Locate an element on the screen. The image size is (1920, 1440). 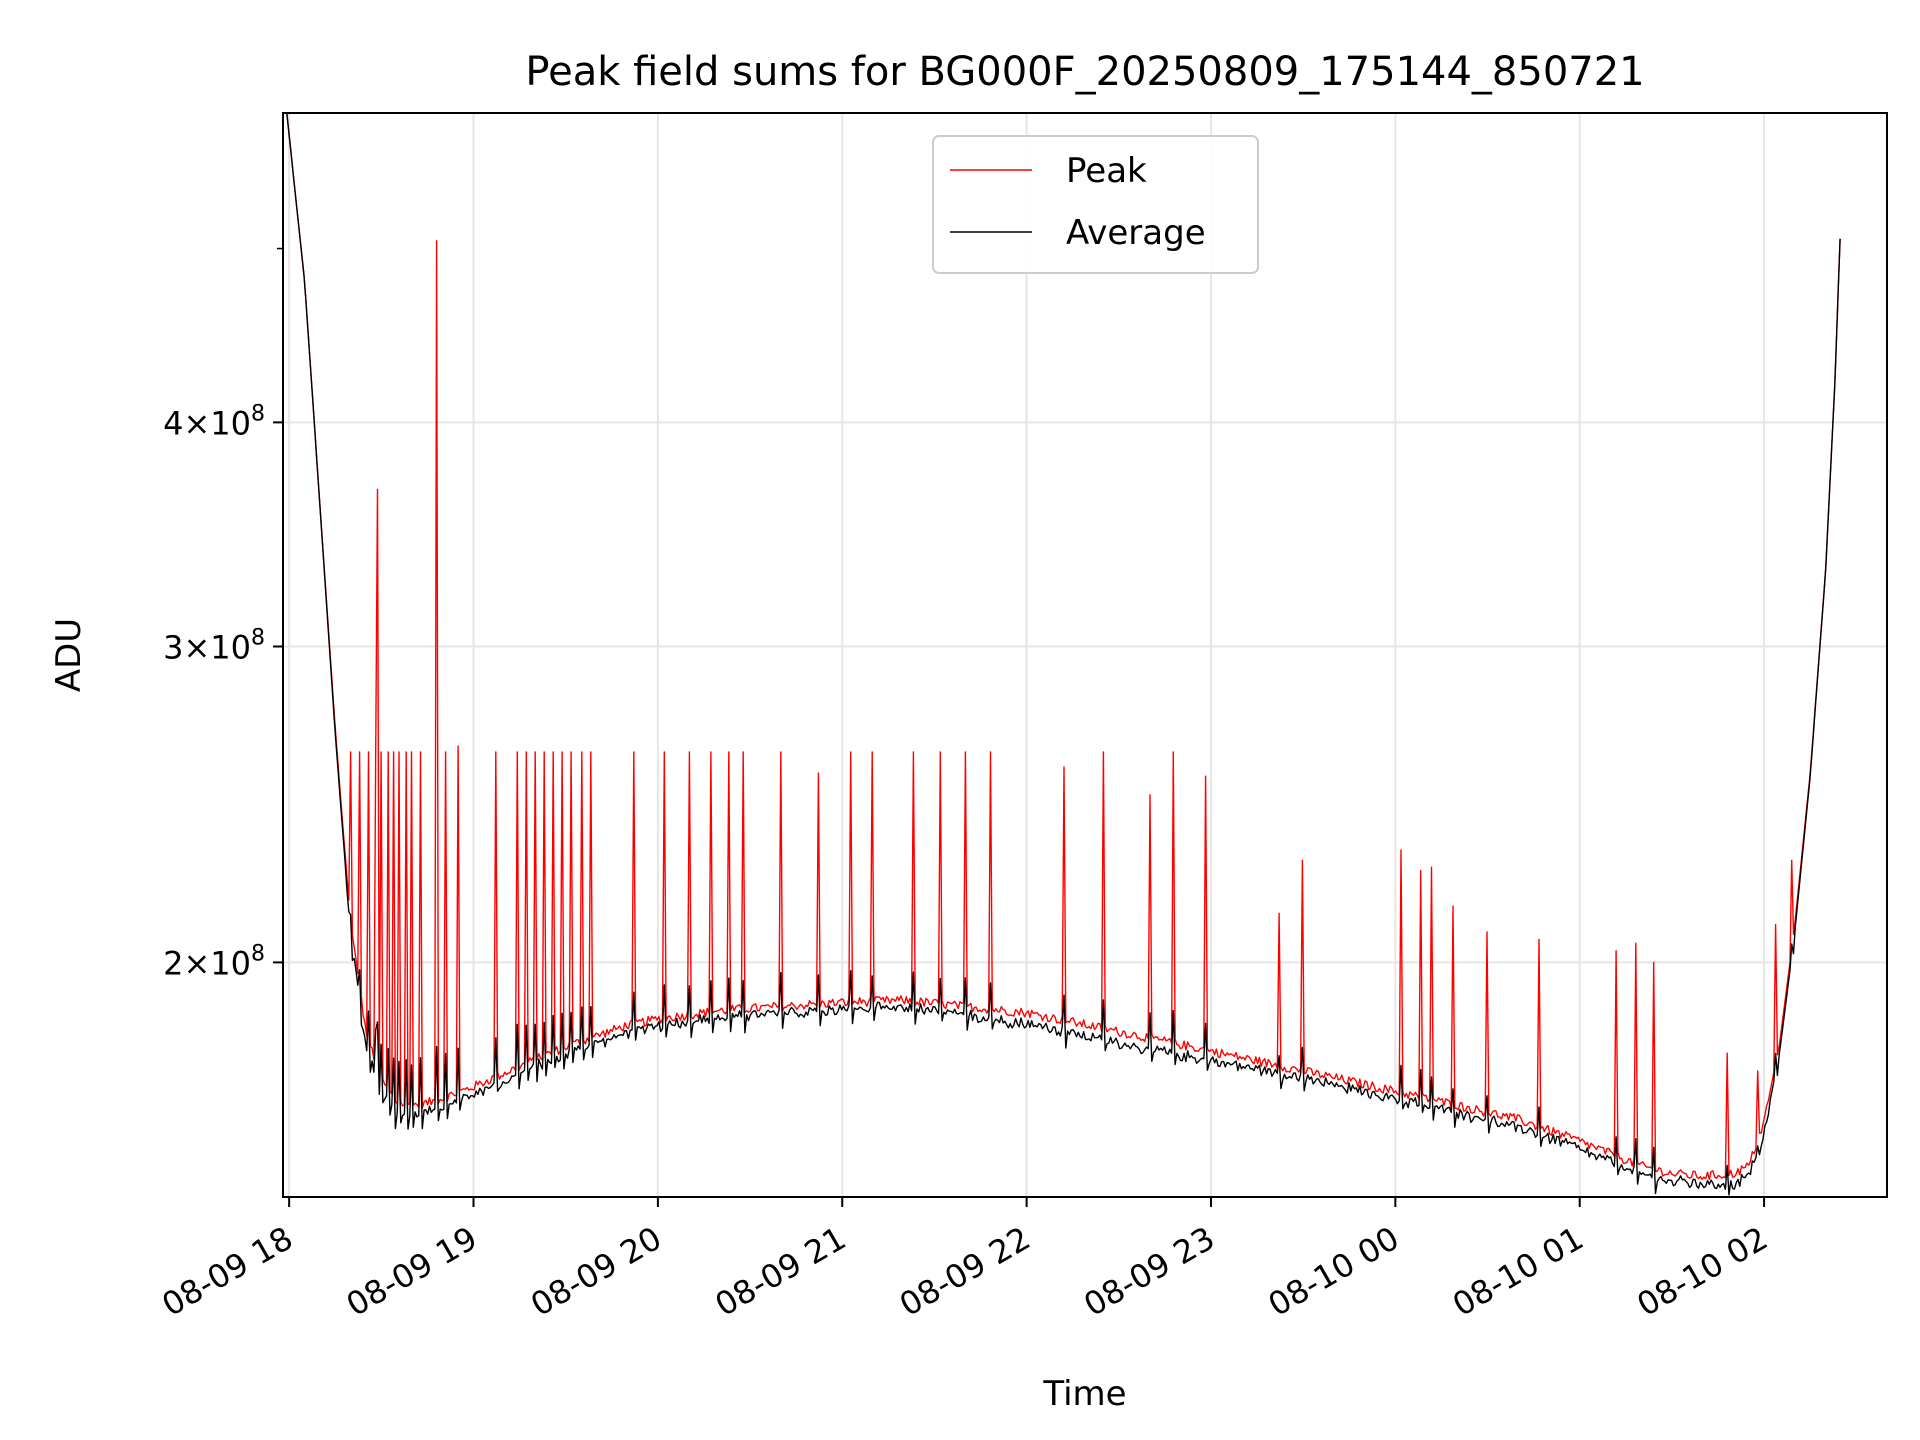
y-tick-label: 3×108 is located at coordinates (214, 646).